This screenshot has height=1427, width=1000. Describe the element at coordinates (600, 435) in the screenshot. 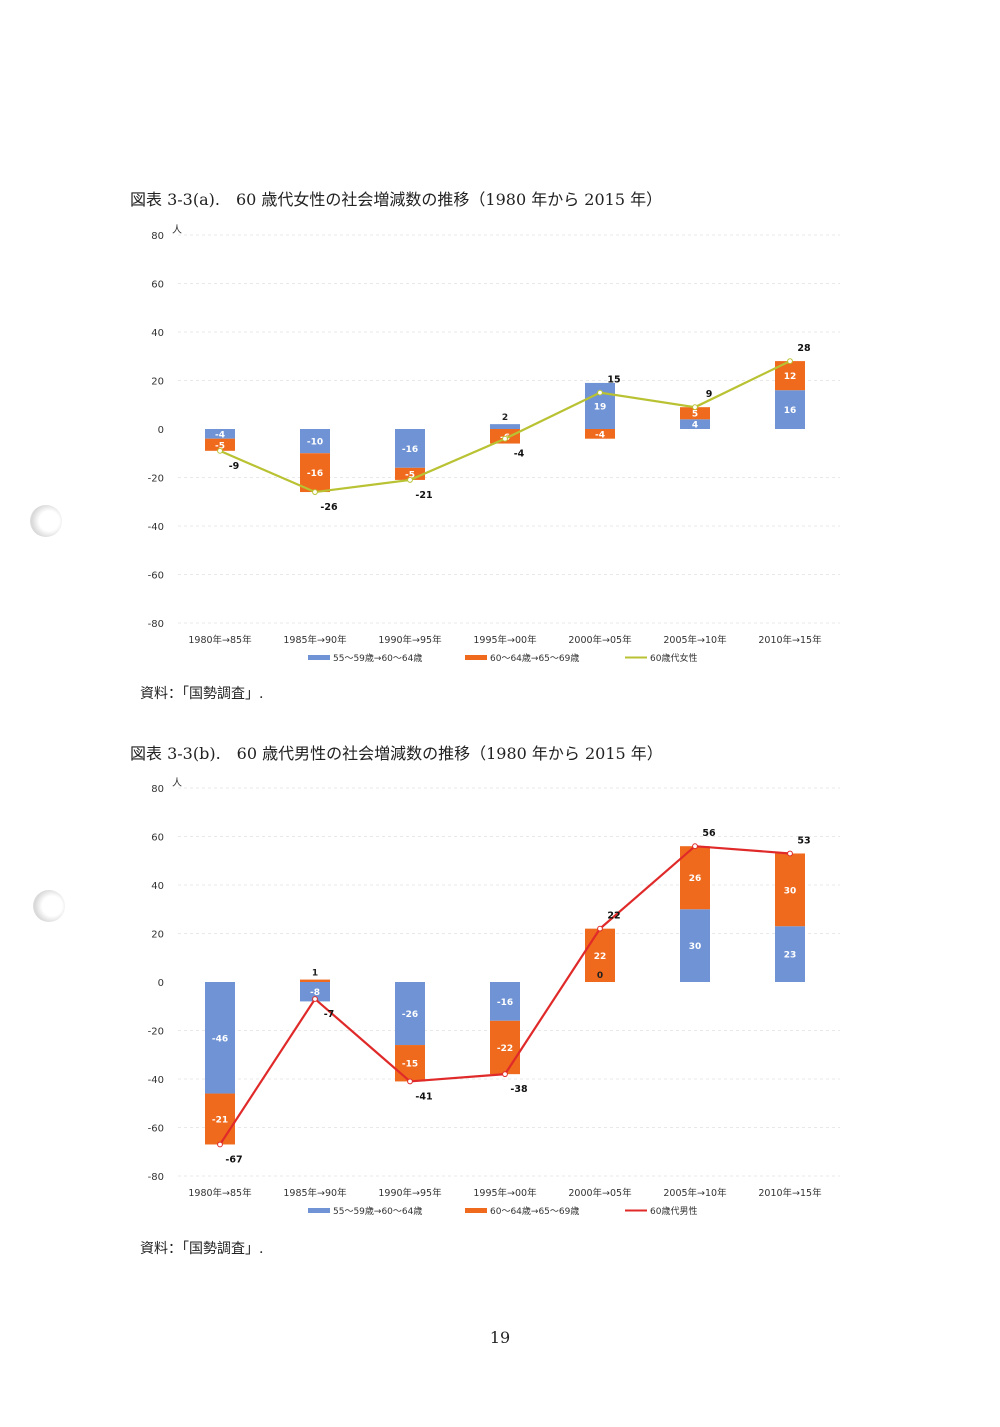

I see `data-label-orange-5: -4` at that location.